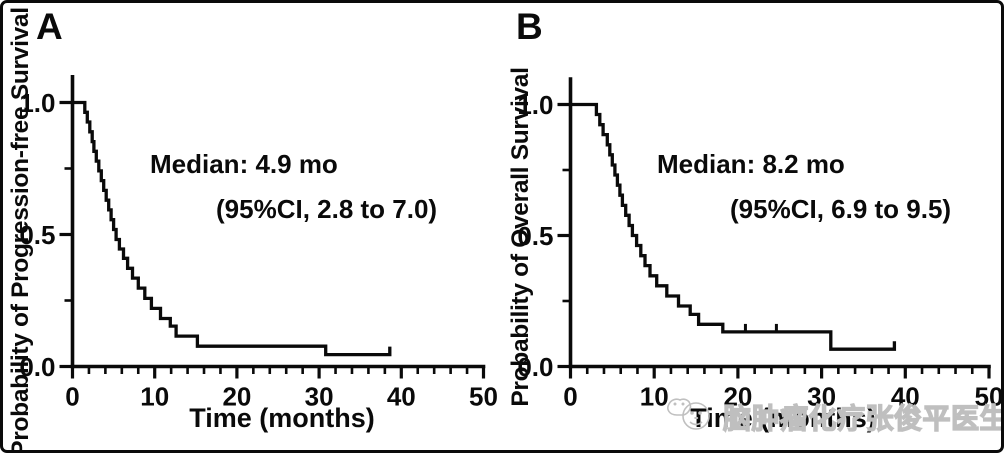 The height and width of the screenshot is (453, 1004). What do you see at coordinates (244, 164) in the screenshot?
I see `pfs-median-annotation: Median: 4.9 mo` at bounding box center [244, 164].